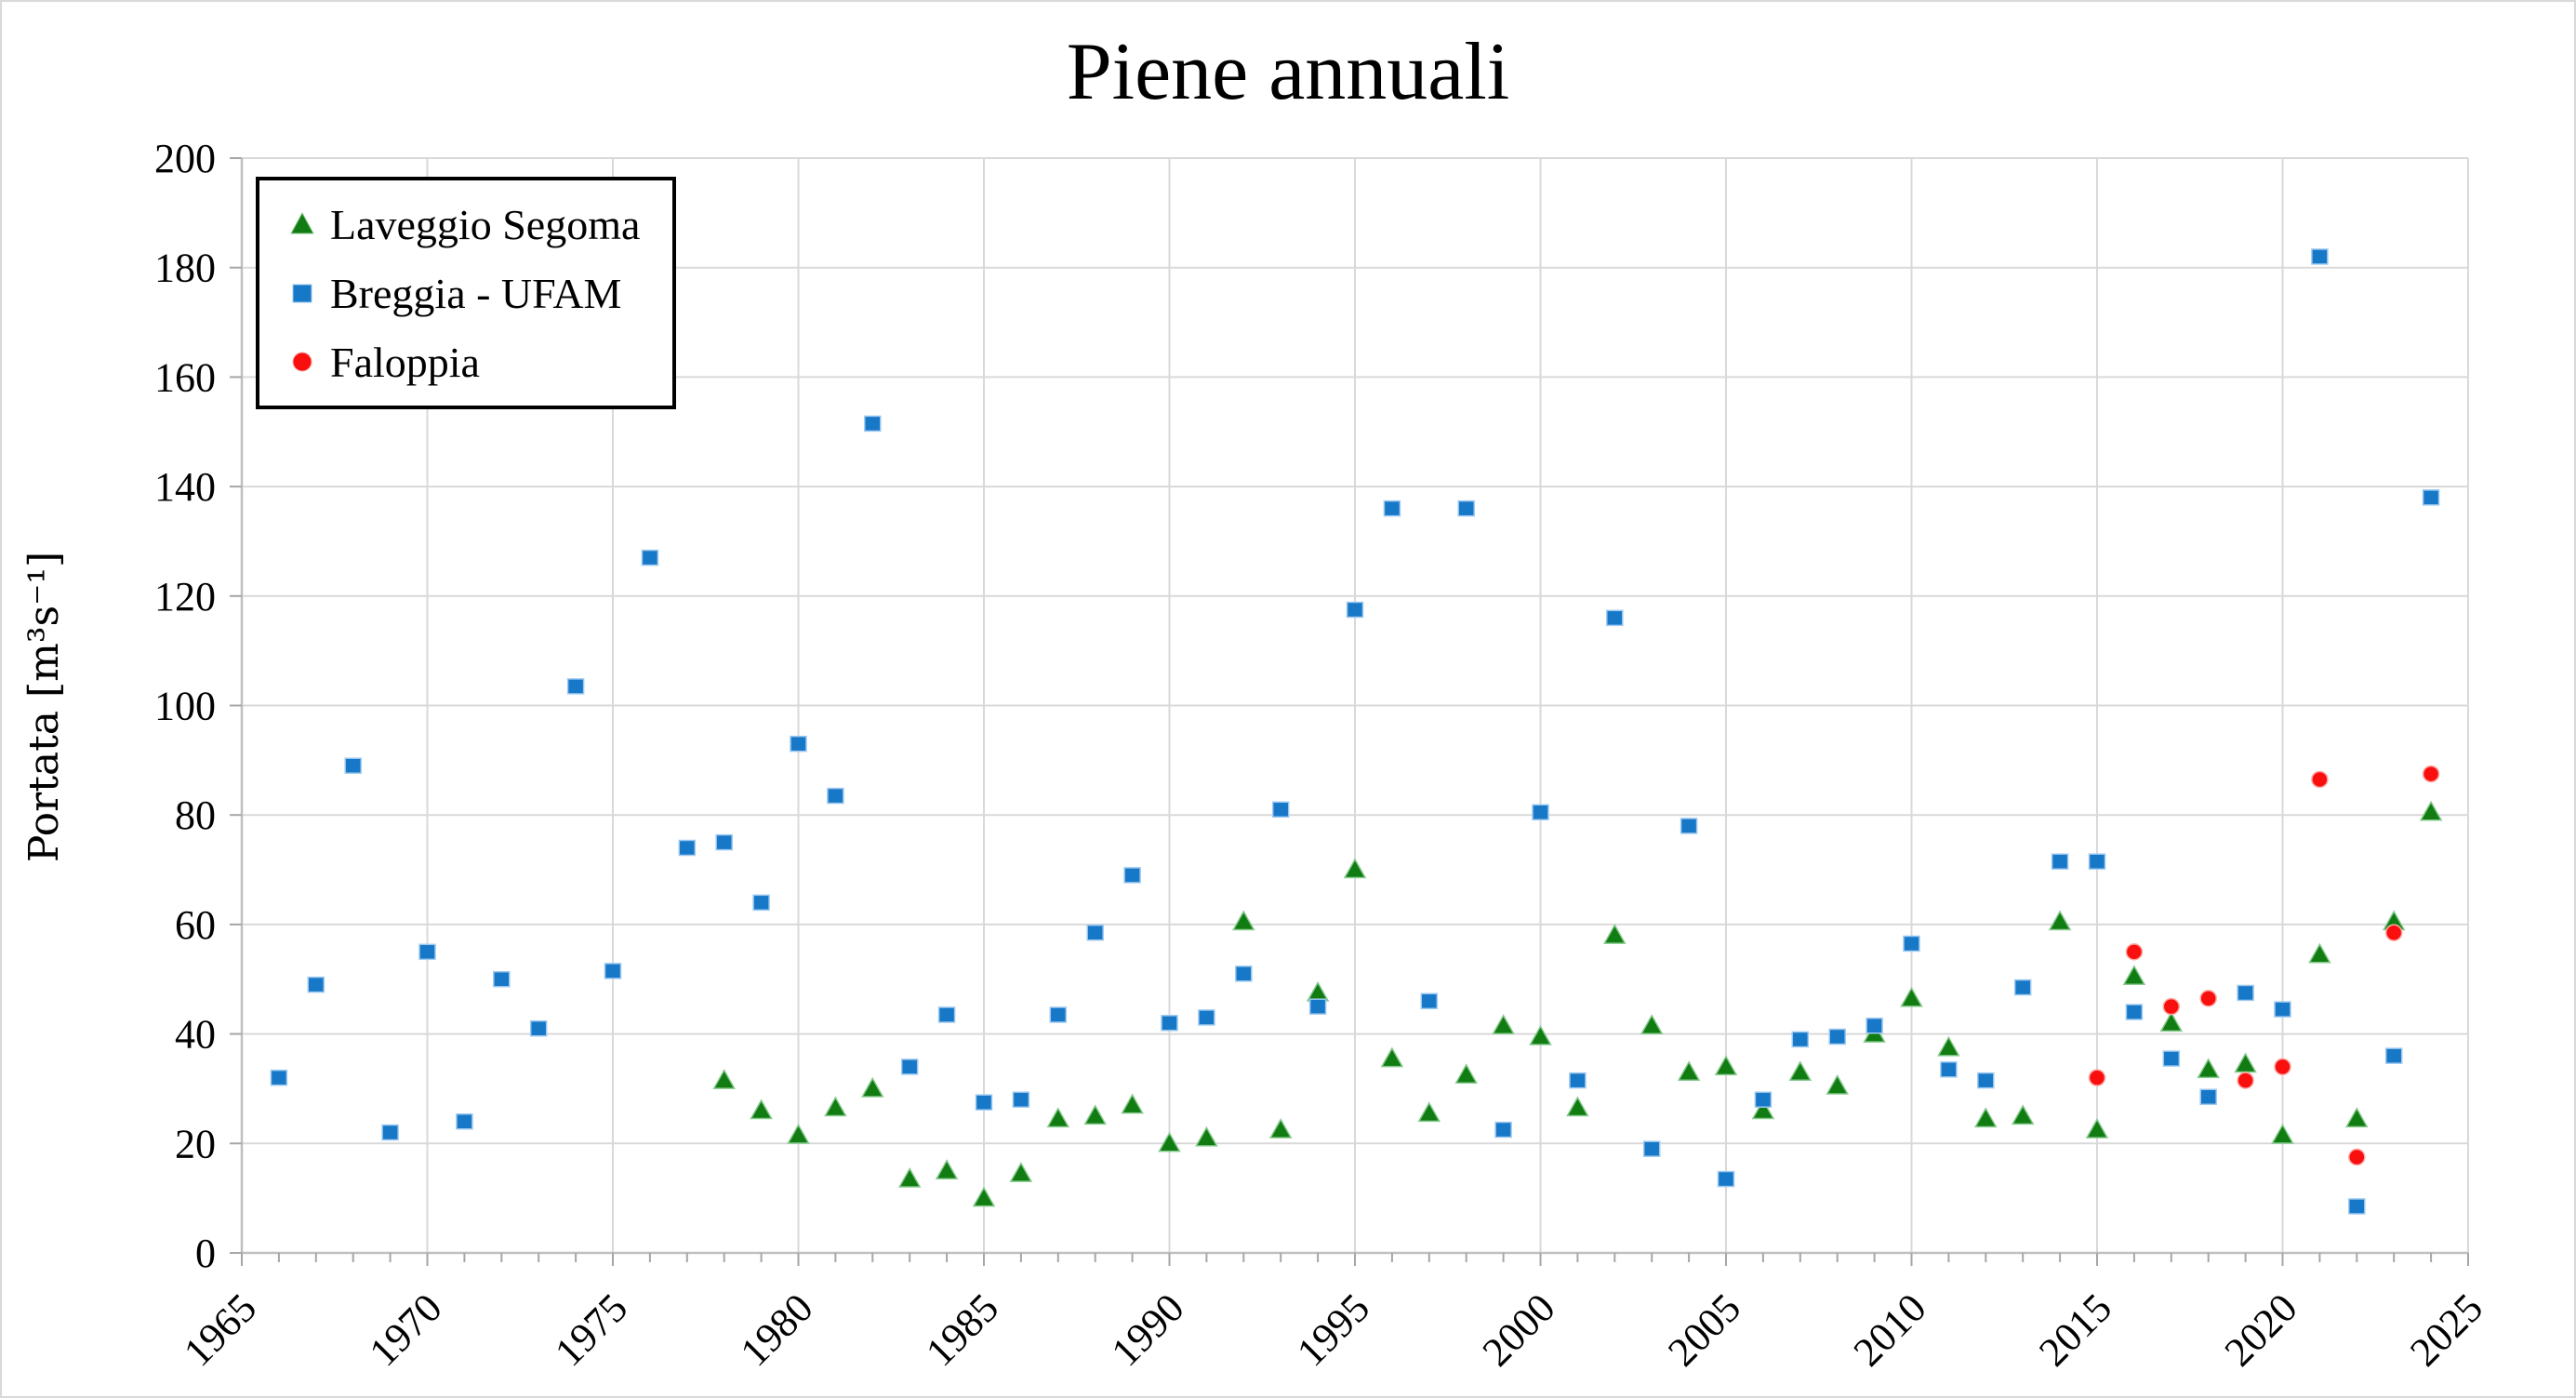 This screenshot has width=2576, height=1398. What do you see at coordinates (2264, 966) in the screenshot?
I see `series-faloppia` at bounding box center [2264, 966].